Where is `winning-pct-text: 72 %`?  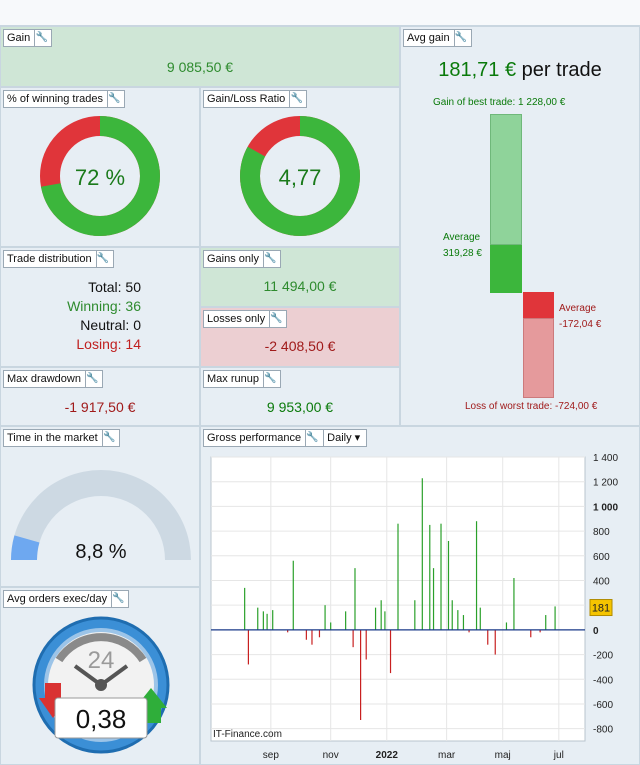
winning-pct-text: 72 % is located at coordinates (100, 177).